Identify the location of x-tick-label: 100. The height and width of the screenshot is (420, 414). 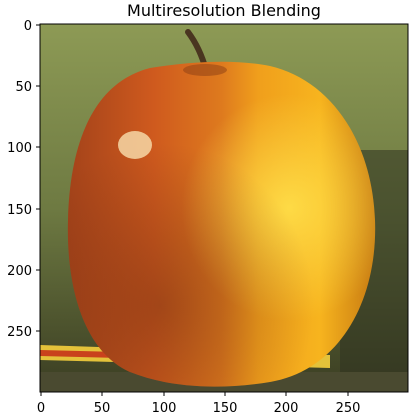
(164, 408).